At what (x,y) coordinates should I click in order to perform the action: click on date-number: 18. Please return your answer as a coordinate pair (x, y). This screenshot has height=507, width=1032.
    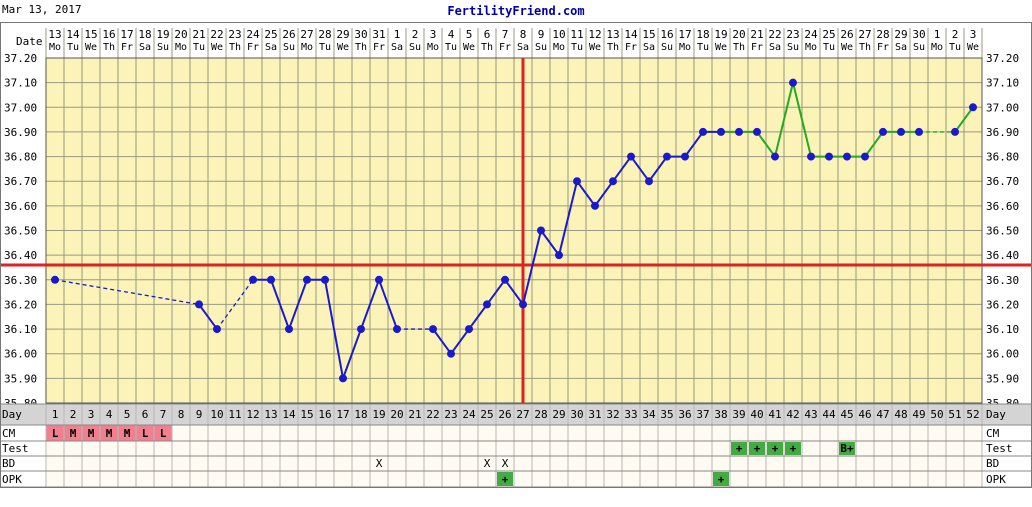
    Looking at the image, I should click on (702, 34).